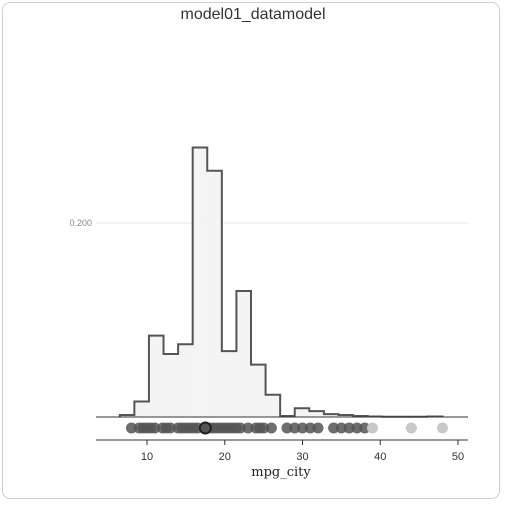 This screenshot has width=506, height=507. Describe the element at coordinates (268, 223) in the screenshot. I see `grid-layer: 0.200` at that location.